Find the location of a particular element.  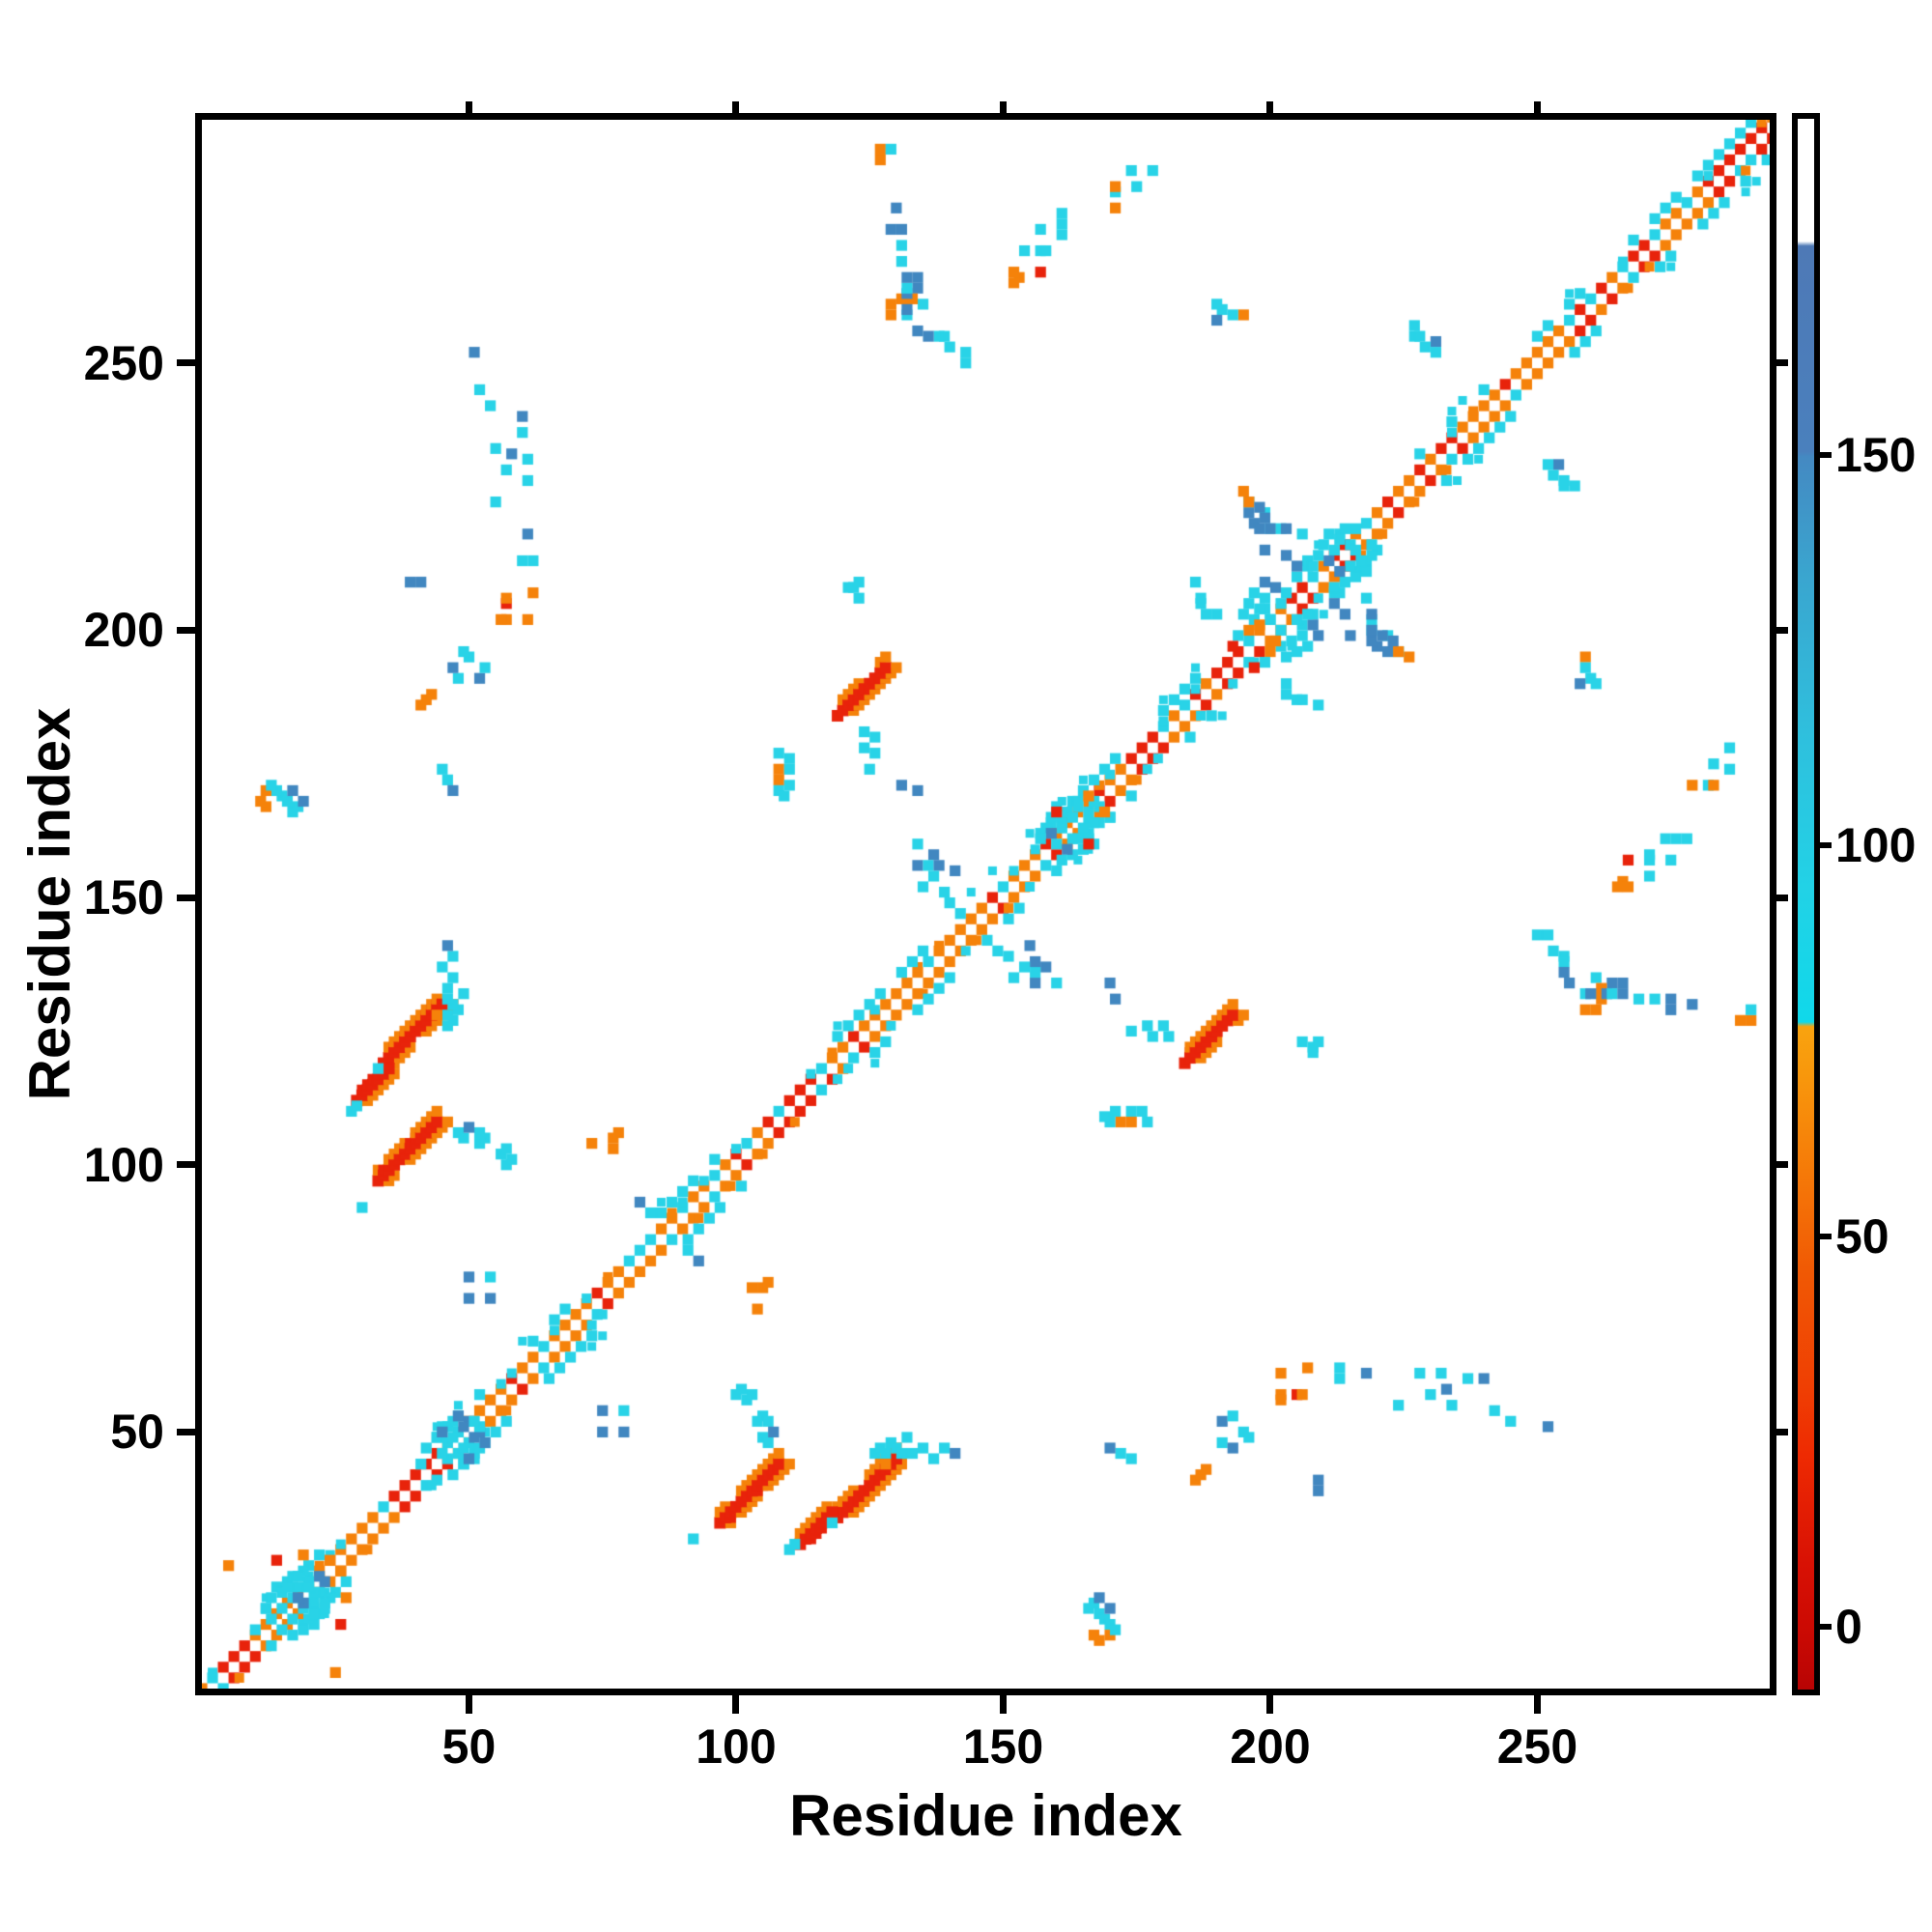

colorbar is located at coordinates (1806, 904).